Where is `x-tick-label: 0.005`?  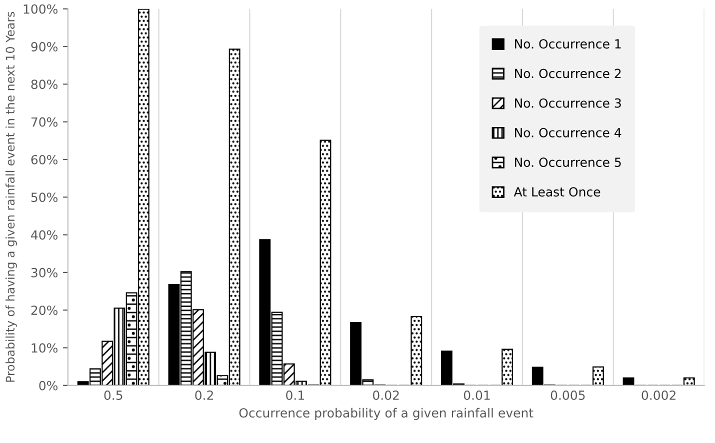
x-tick-label: 0.005 is located at coordinates (567, 395).